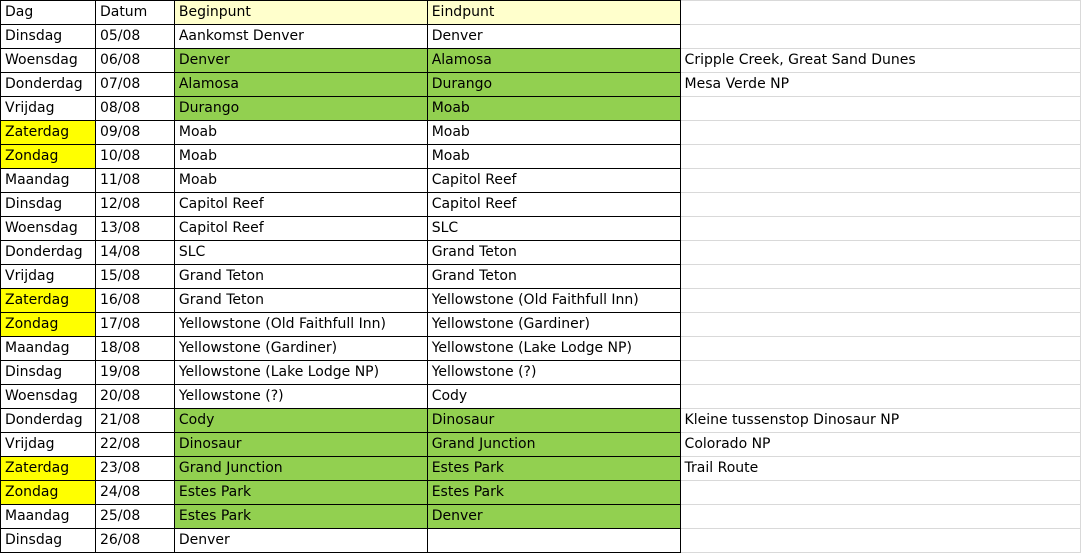 The height and width of the screenshot is (553, 1081). What do you see at coordinates (300, 396) in the screenshot?
I see `cell-beginpunt: Yellowstone (?)` at bounding box center [300, 396].